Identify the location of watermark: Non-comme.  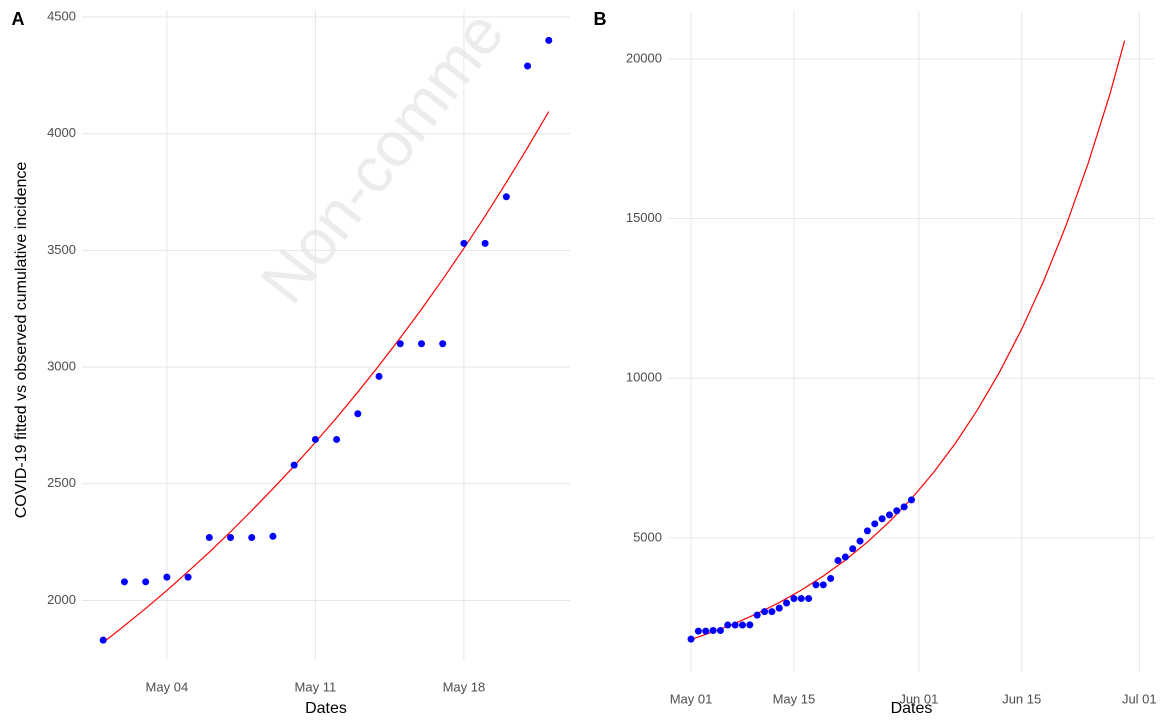
(381, 158).